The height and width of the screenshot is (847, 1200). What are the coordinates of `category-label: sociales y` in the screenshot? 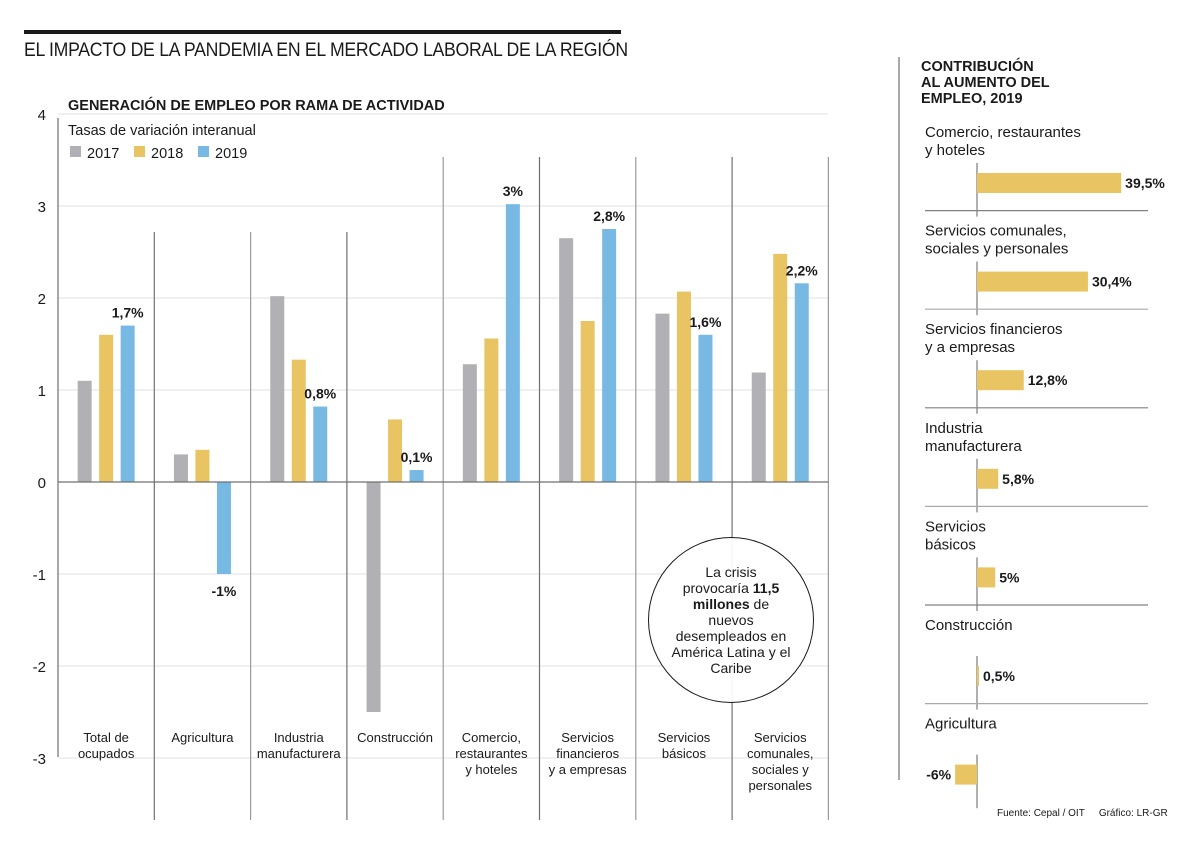 It's located at (781, 769).